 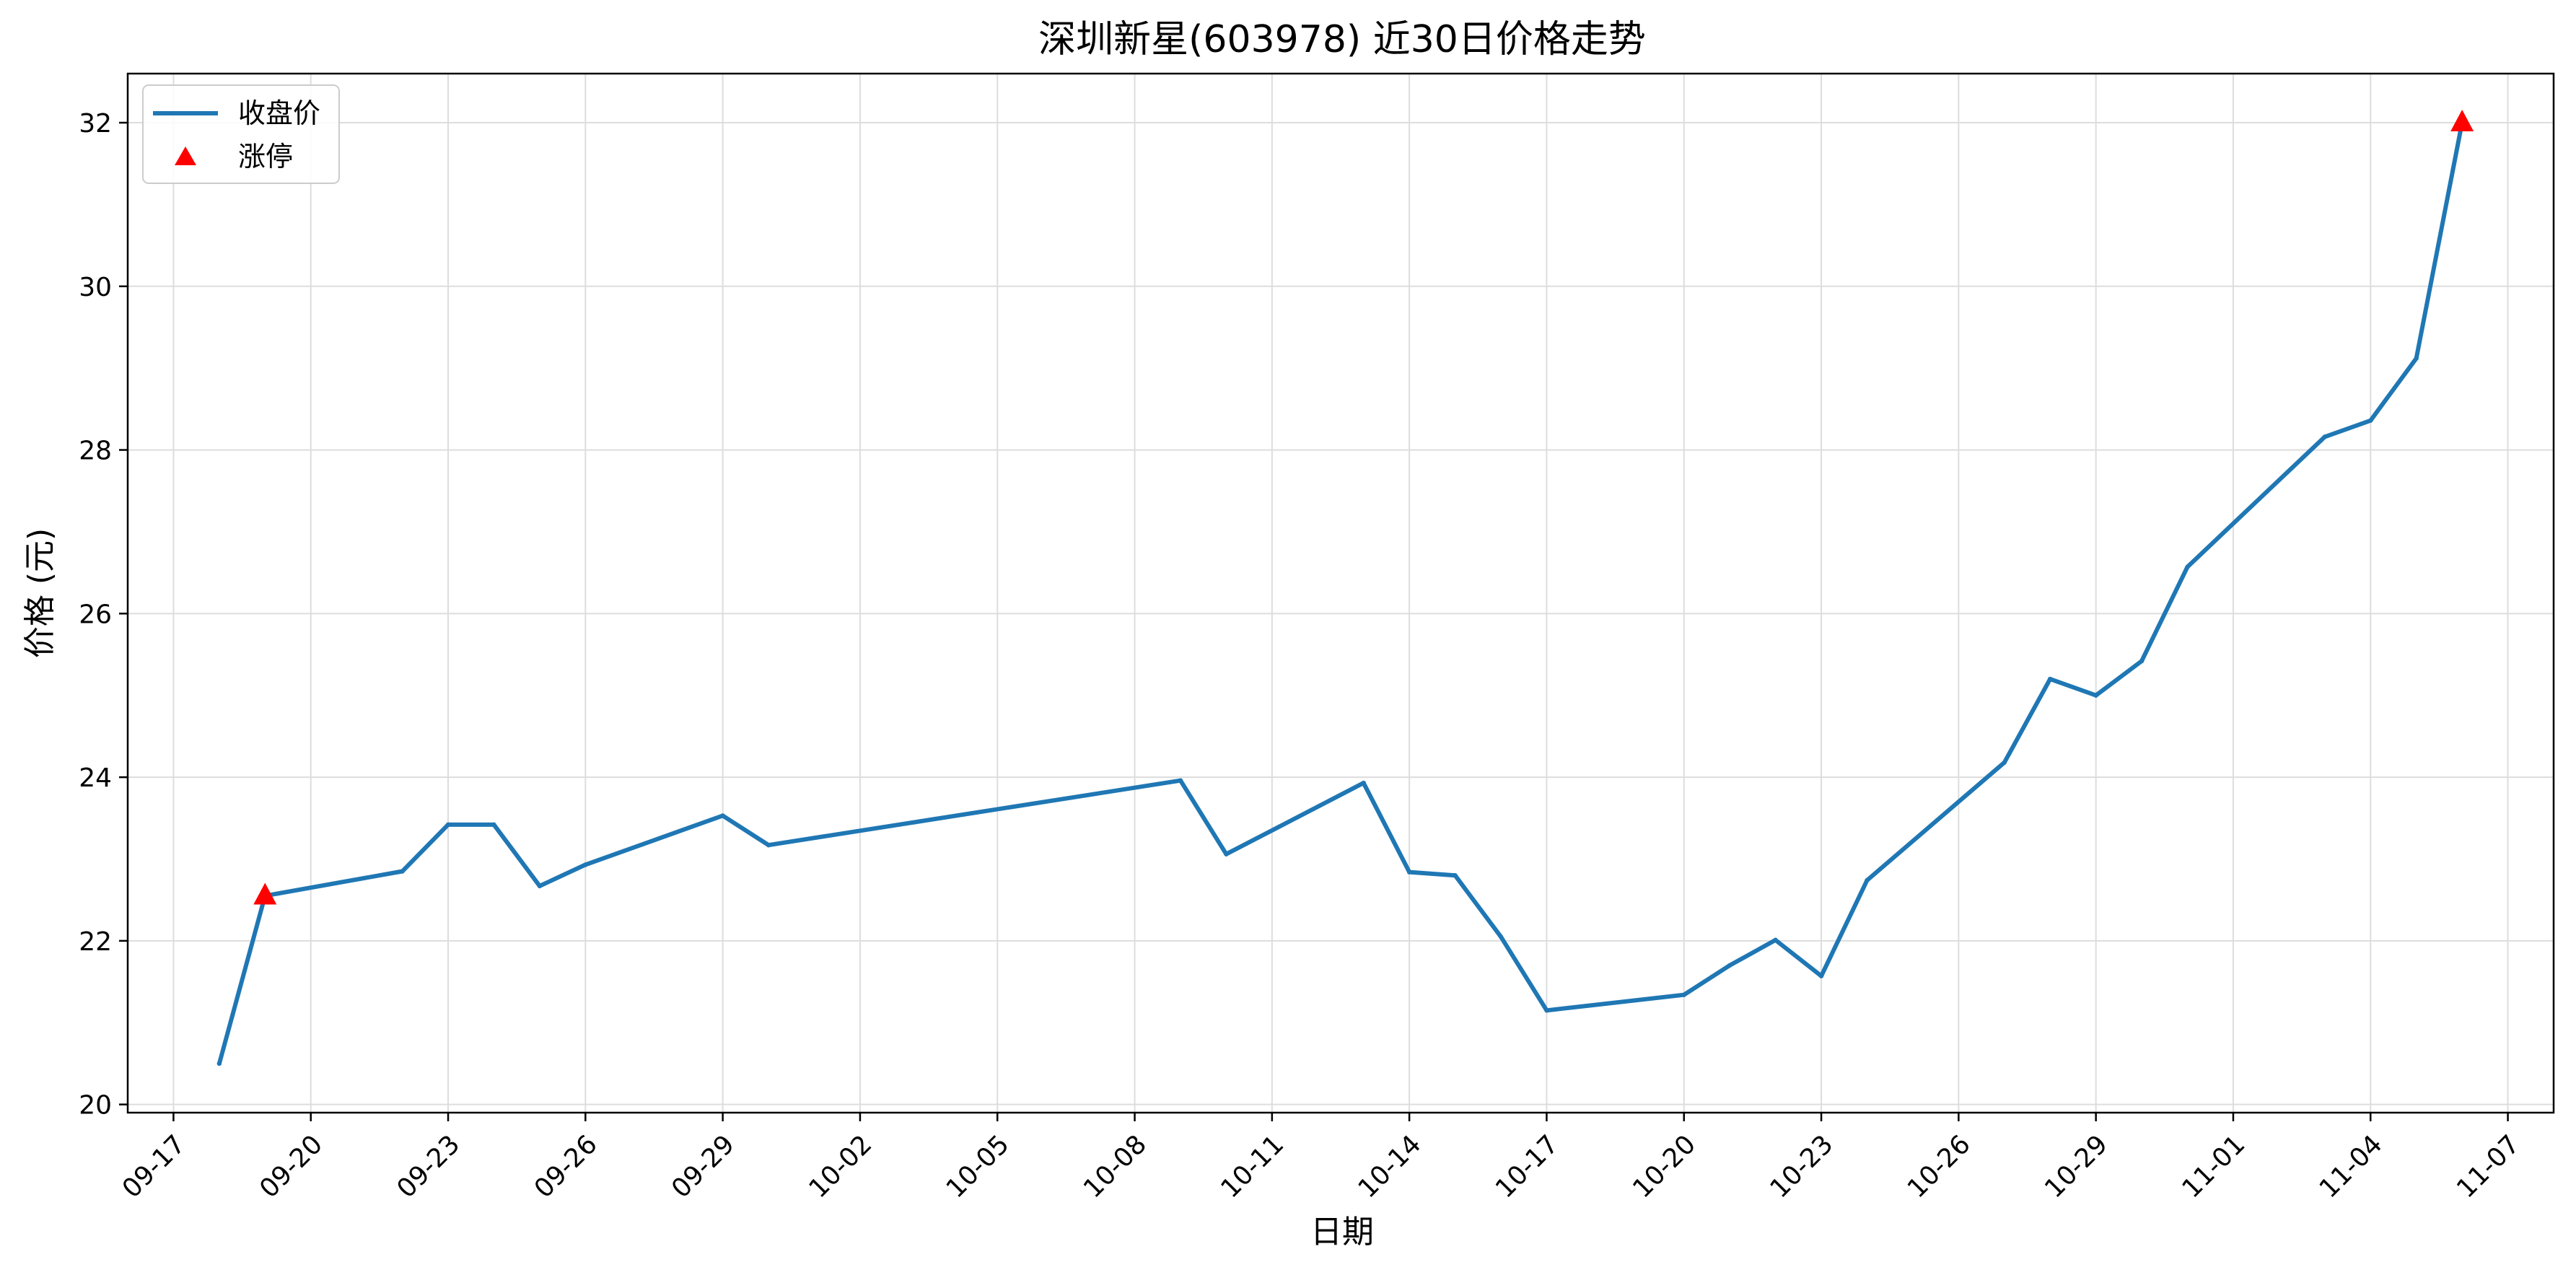 I want to click on y-tick-label: 28, so click(x=95, y=452).